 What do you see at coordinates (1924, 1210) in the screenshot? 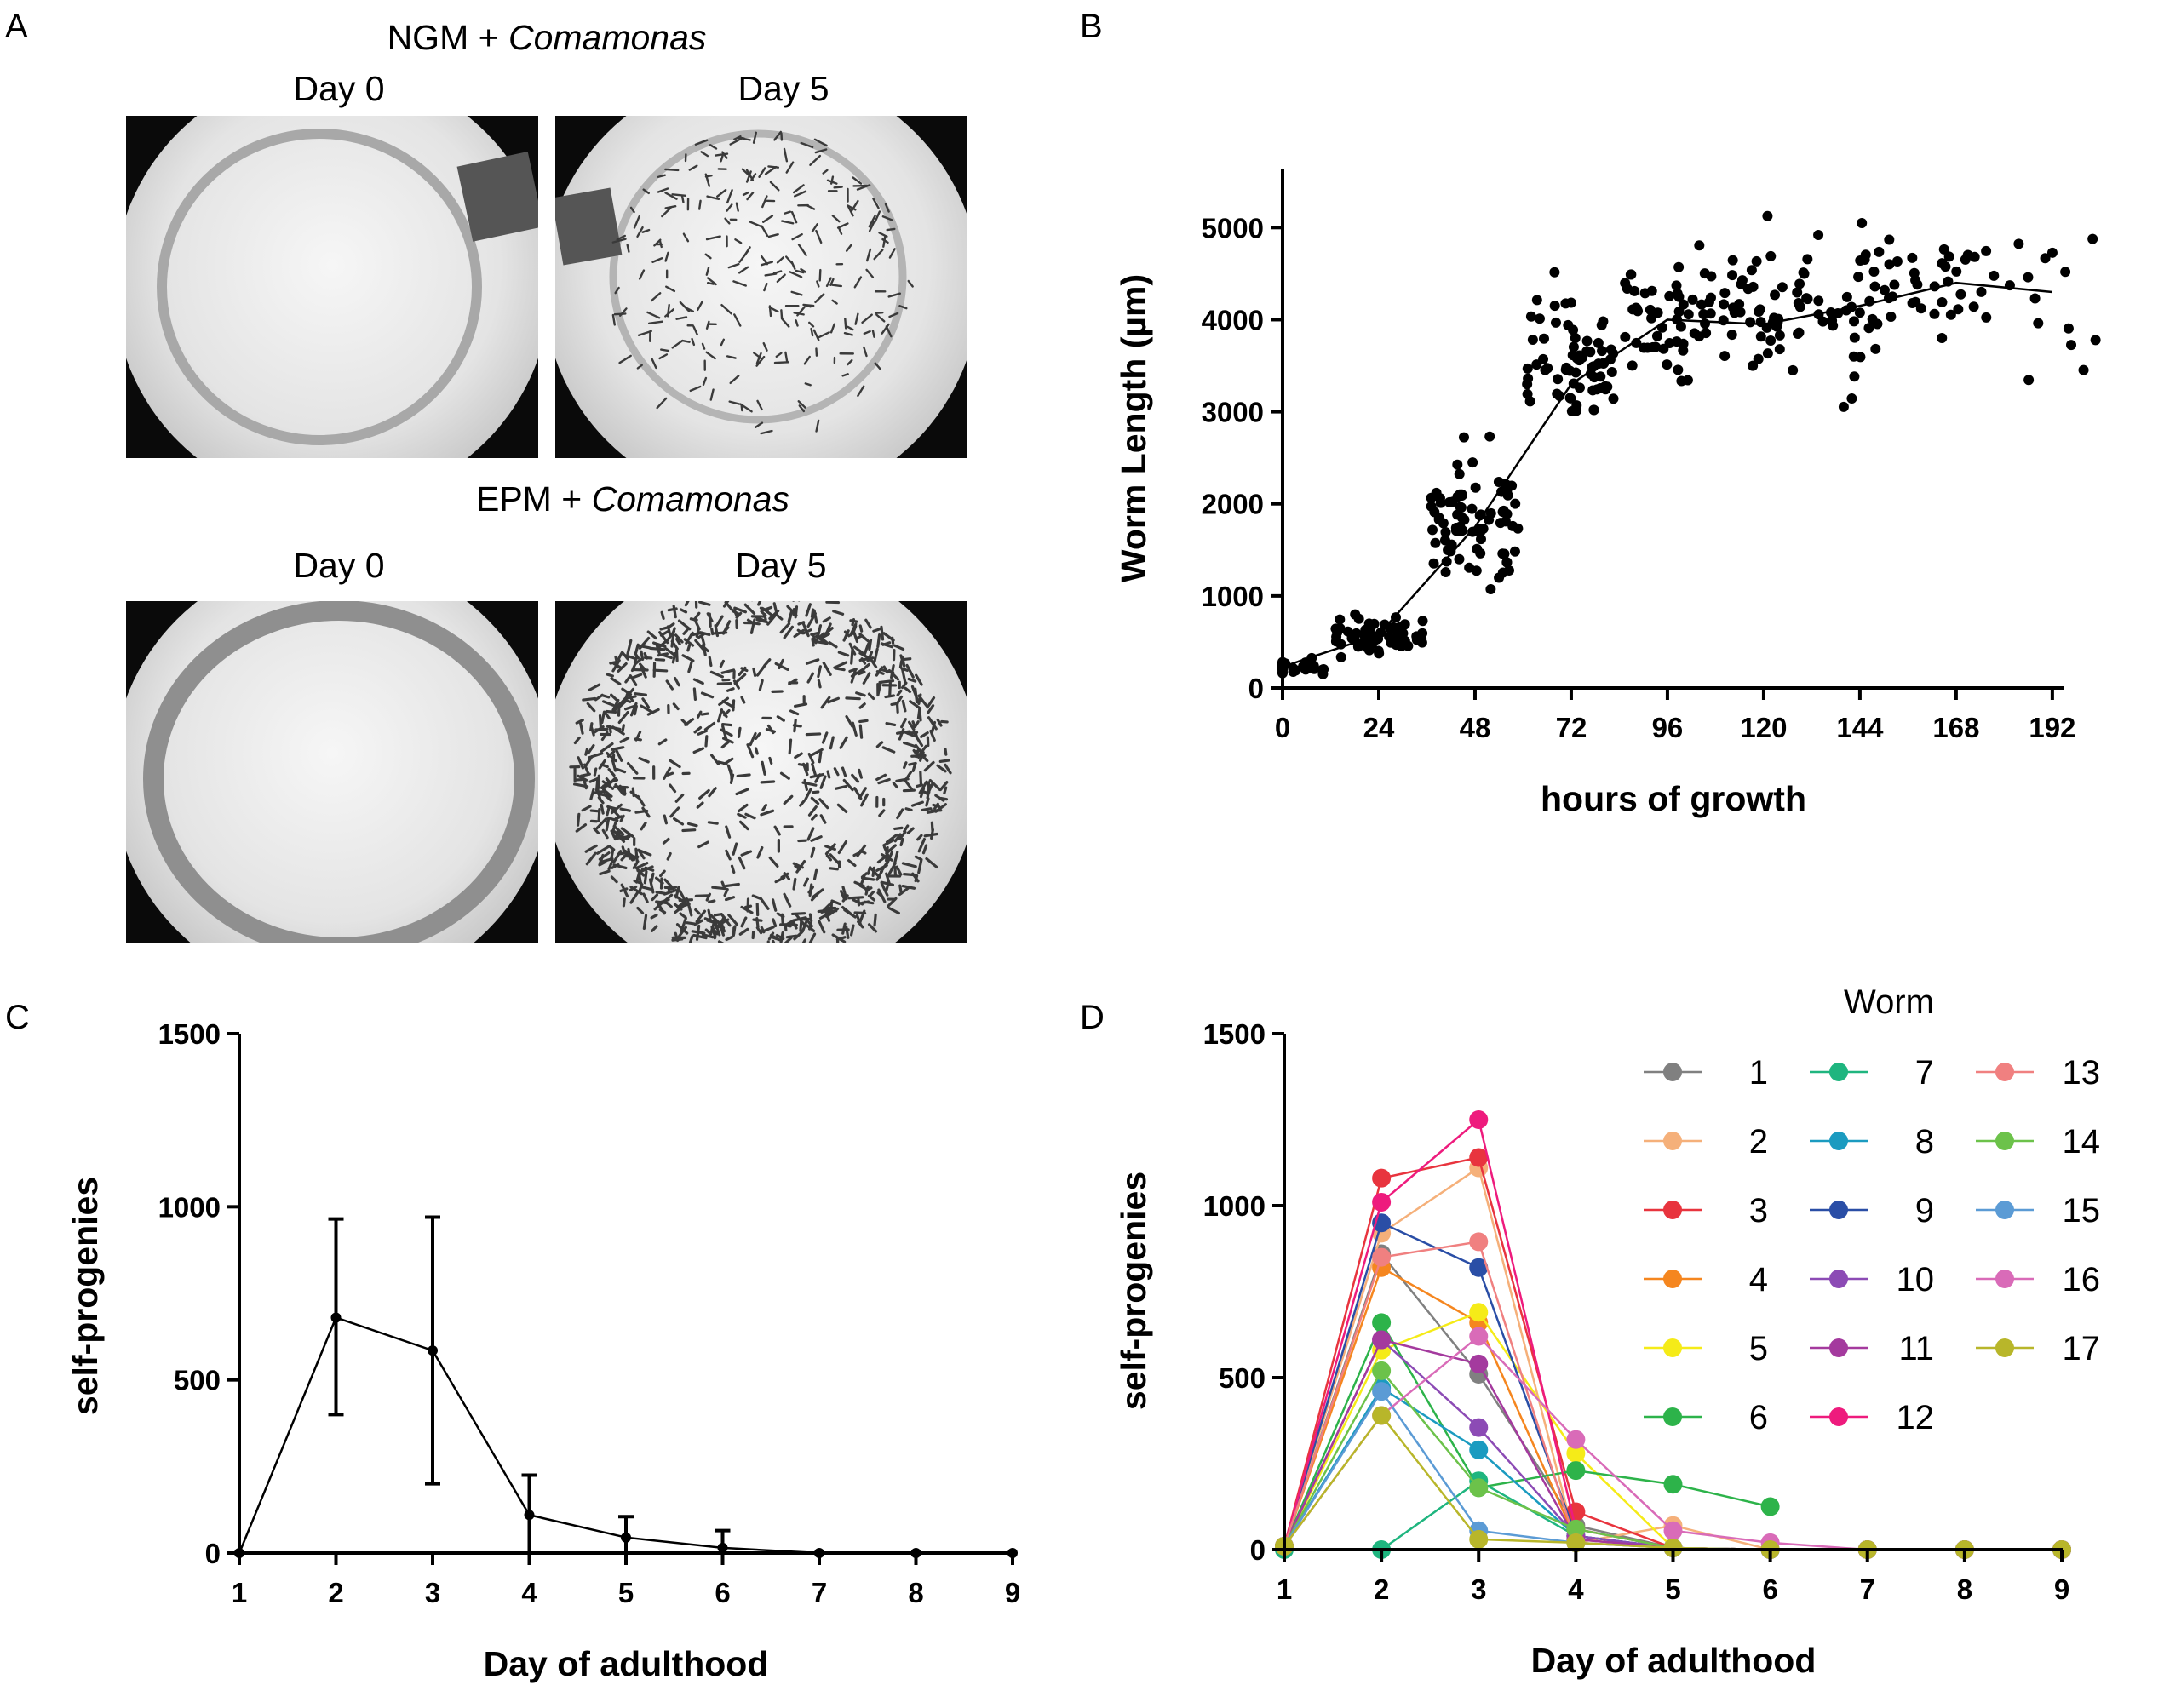
I see `panel-d-legend-label: 9` at bounding box center [1924, 1210].